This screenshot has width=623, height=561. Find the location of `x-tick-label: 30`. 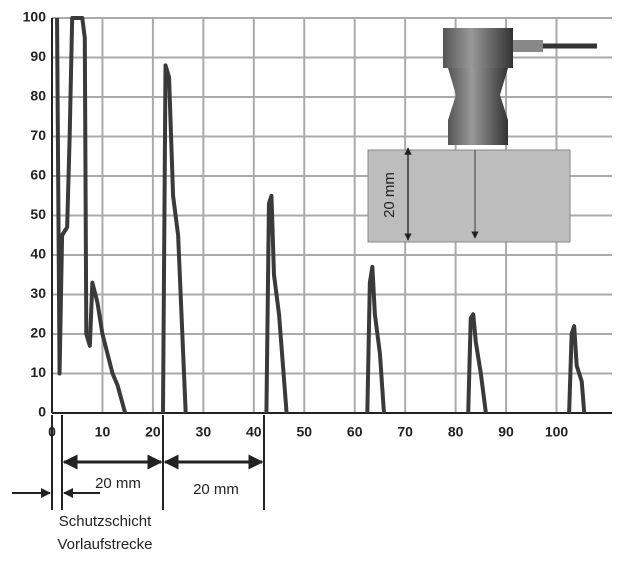

x-tick-label: 30 is located at coordinates (204, 432).